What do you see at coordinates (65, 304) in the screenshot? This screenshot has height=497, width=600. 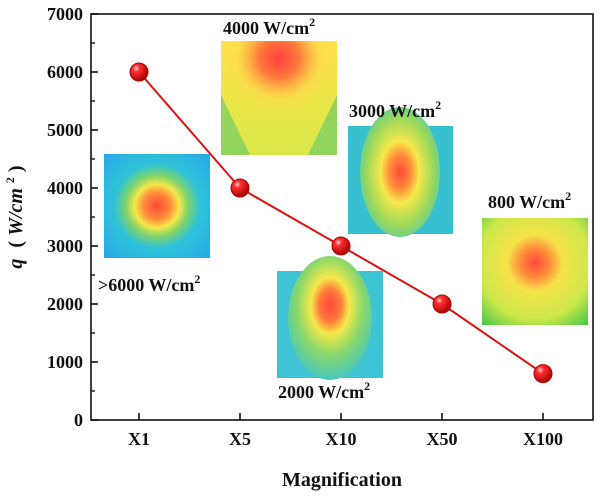 I see `y-tick-label: 2000` at bounding box center [65, 304].